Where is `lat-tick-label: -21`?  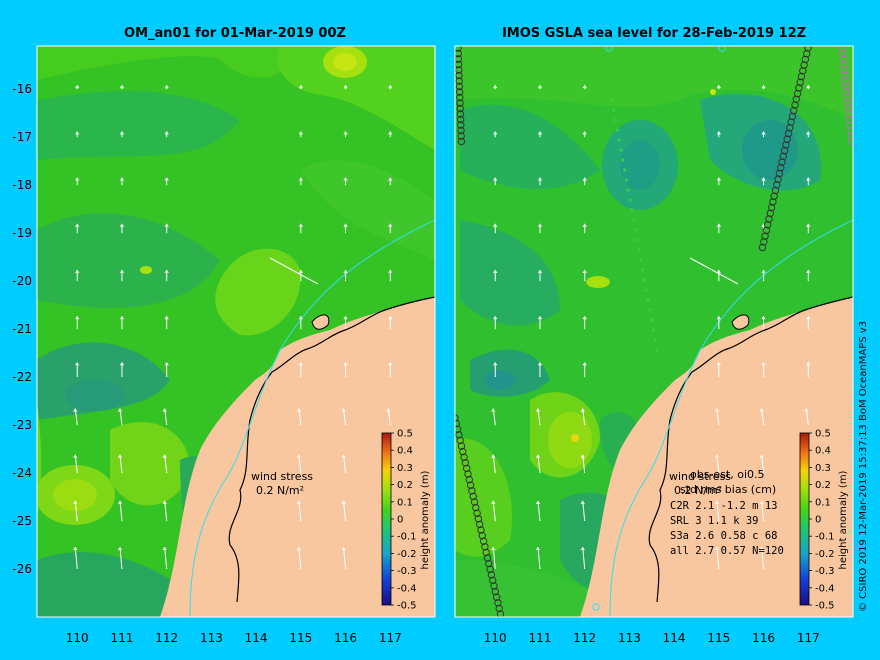 lat-tick-label: -21 is located at coordinates (22, 329).